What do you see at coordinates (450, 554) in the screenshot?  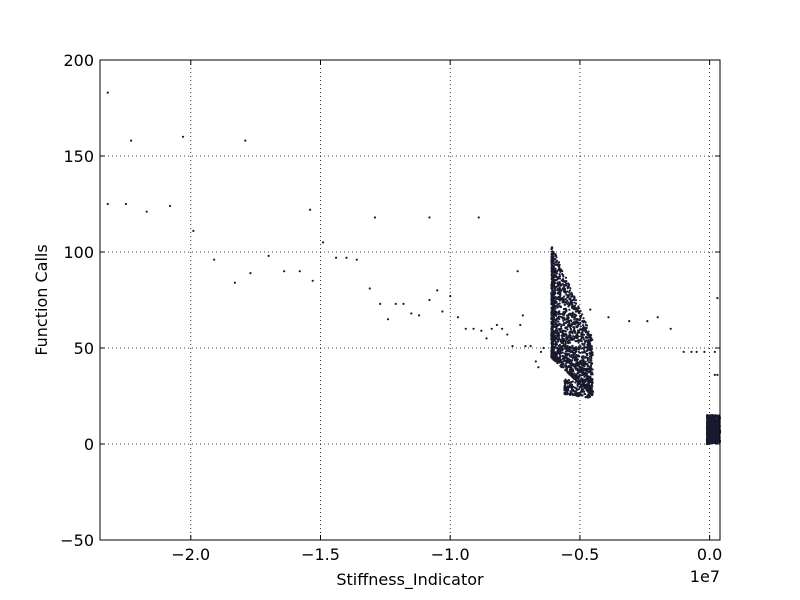 I see `x-tick-label: −1.0` at bounding box center [450, 554].